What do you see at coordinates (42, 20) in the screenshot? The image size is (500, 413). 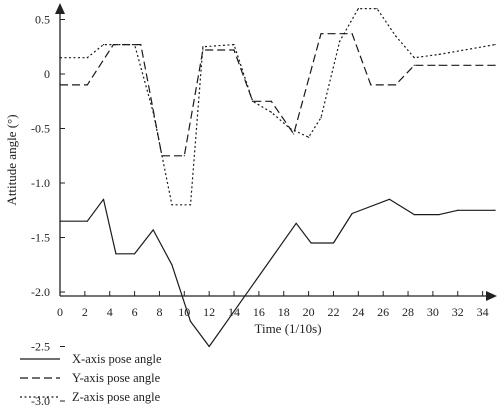 I see `y-tick-label: 0.5` at bounding box center [42, 20].